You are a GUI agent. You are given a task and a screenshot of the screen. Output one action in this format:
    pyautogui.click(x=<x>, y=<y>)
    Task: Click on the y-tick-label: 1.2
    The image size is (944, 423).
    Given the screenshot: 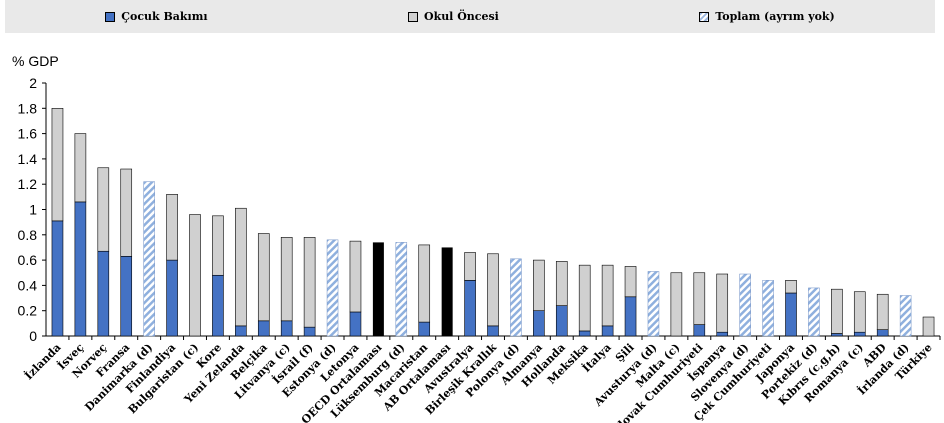 What is the action you would take?
    pyautogui.click(x=28, y=184)
    